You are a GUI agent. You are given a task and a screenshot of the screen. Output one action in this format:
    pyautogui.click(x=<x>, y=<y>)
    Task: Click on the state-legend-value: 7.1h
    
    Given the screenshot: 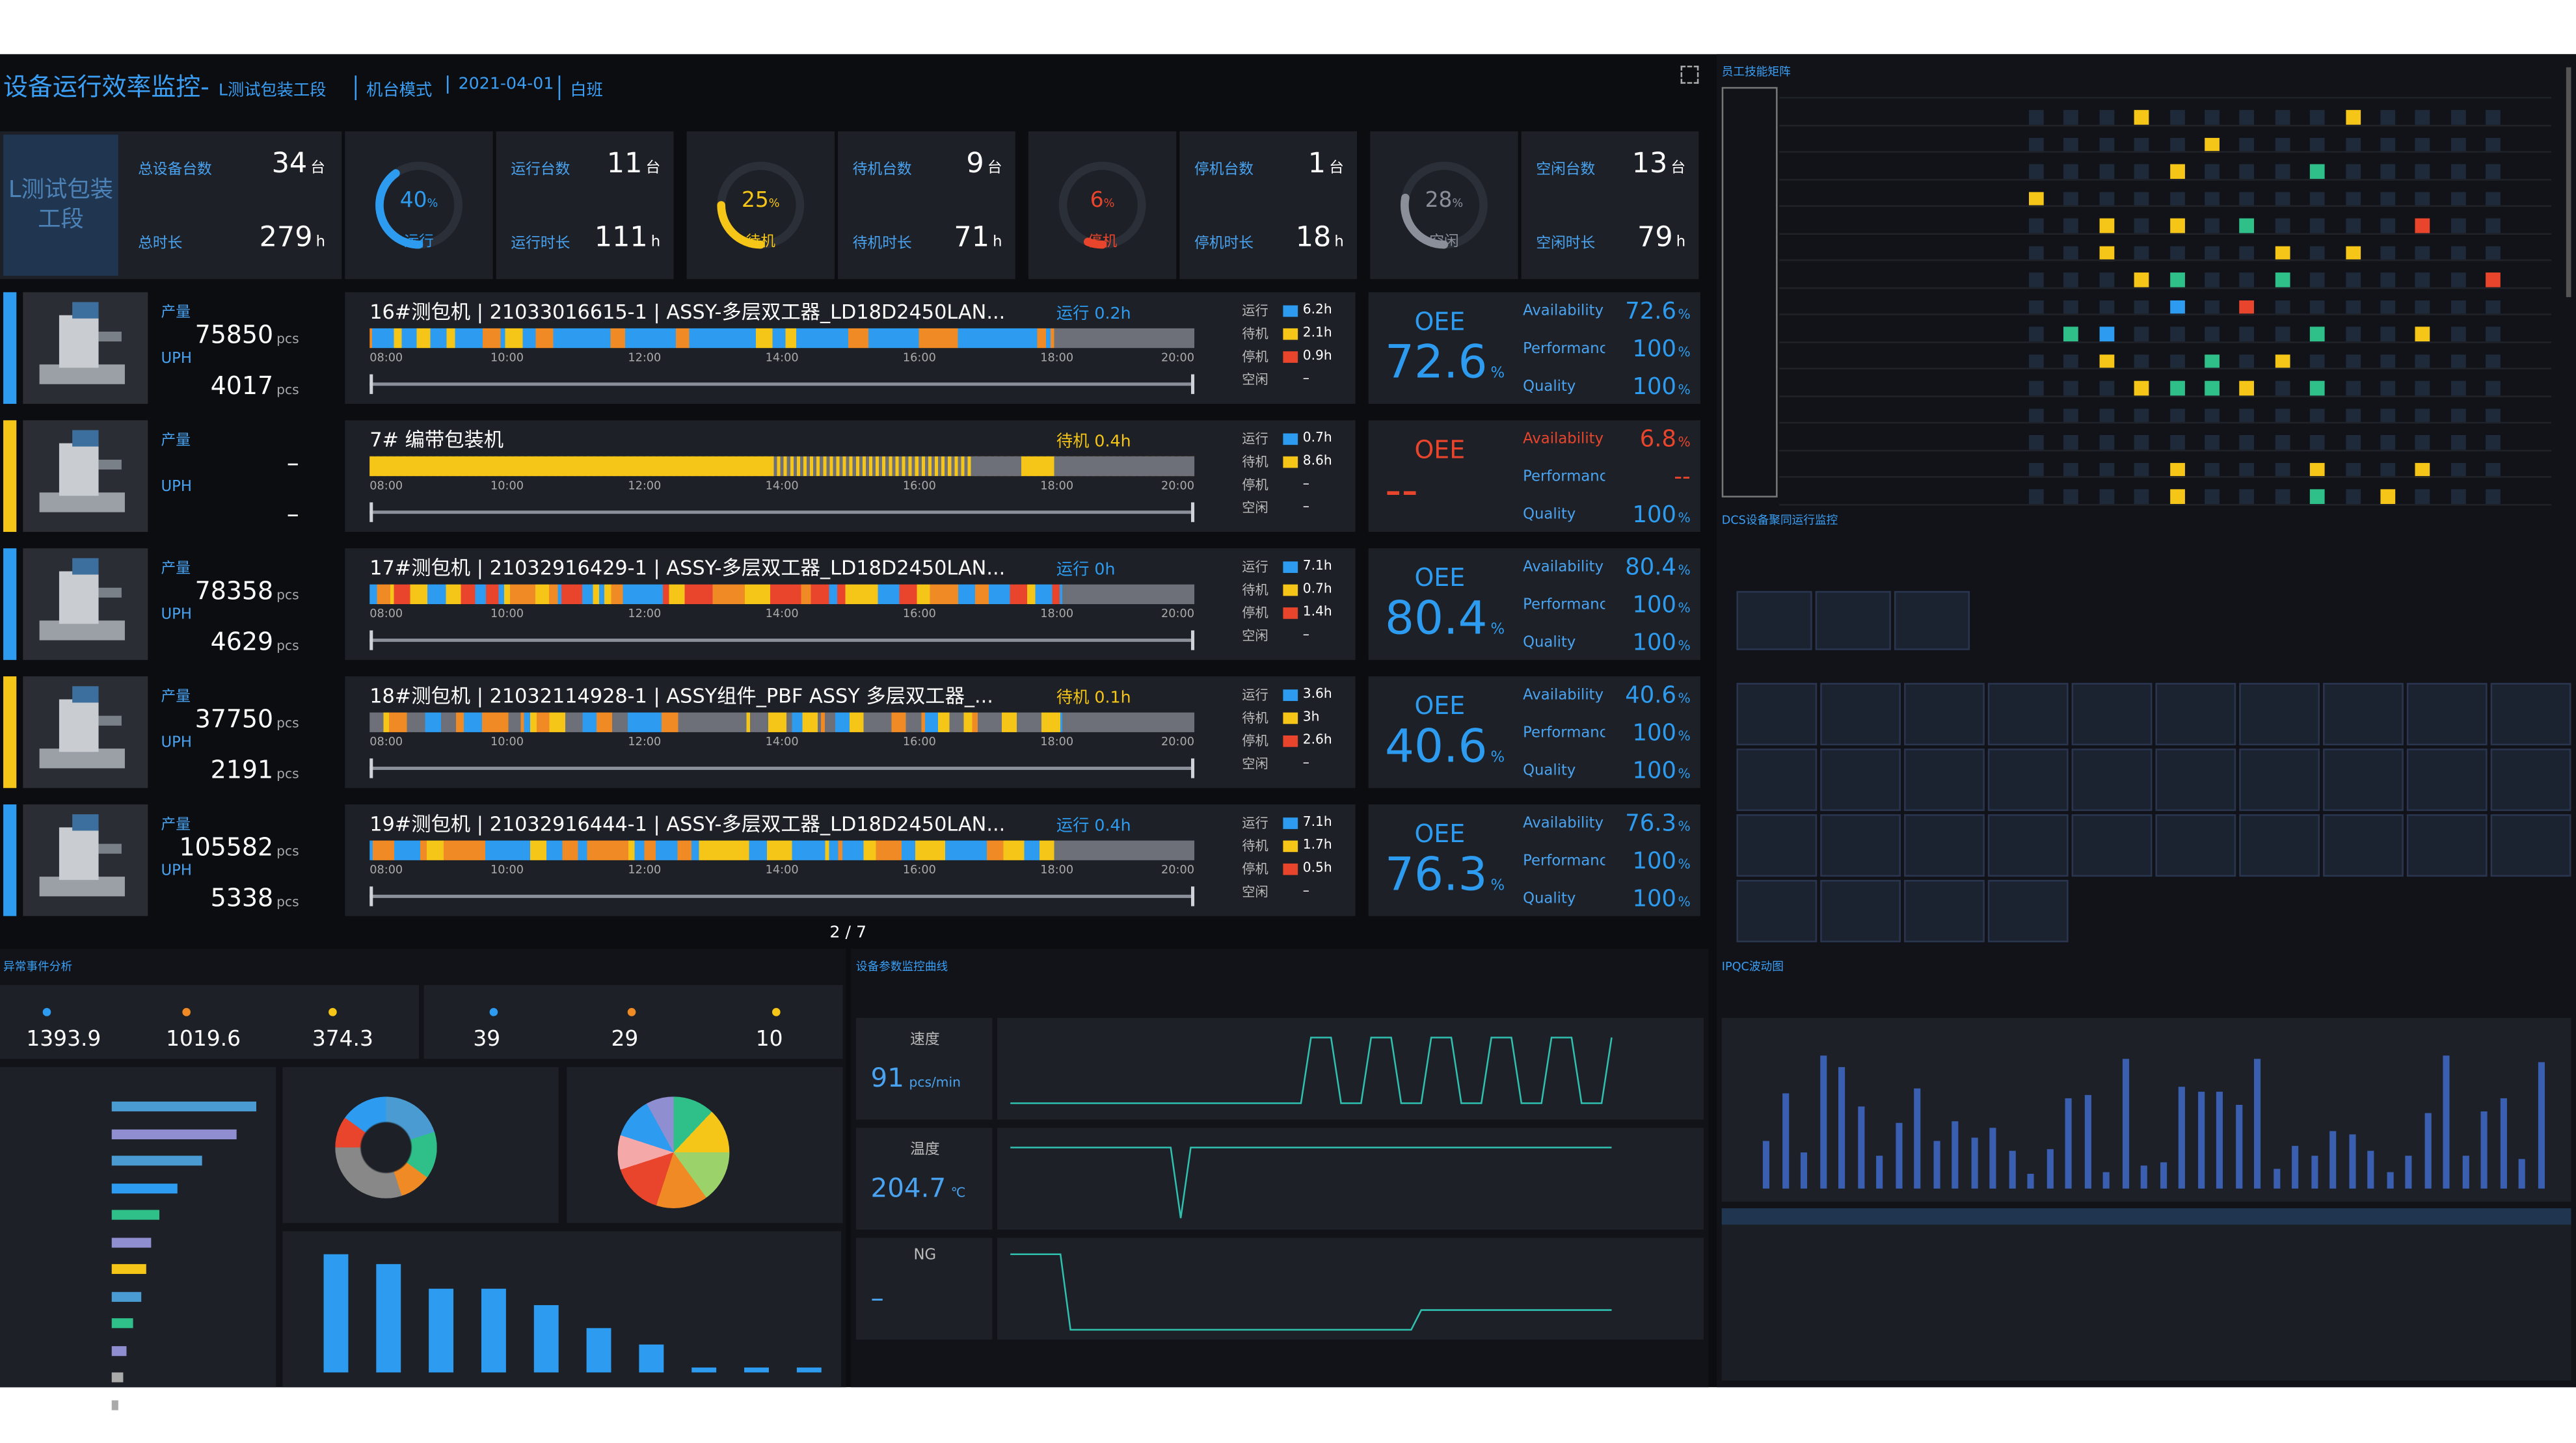 What is the action you would take?
    pyautogui.click(x=1317, y=822)
    